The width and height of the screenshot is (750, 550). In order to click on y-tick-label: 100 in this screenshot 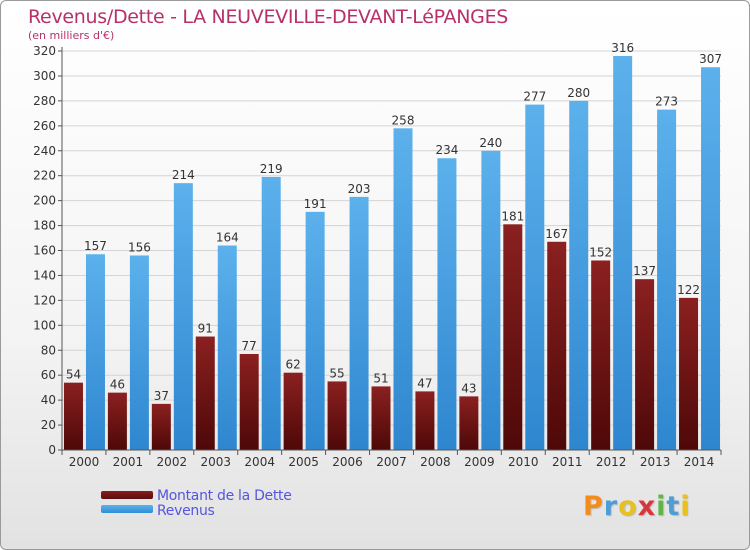, I will do `click(44, 325)`.